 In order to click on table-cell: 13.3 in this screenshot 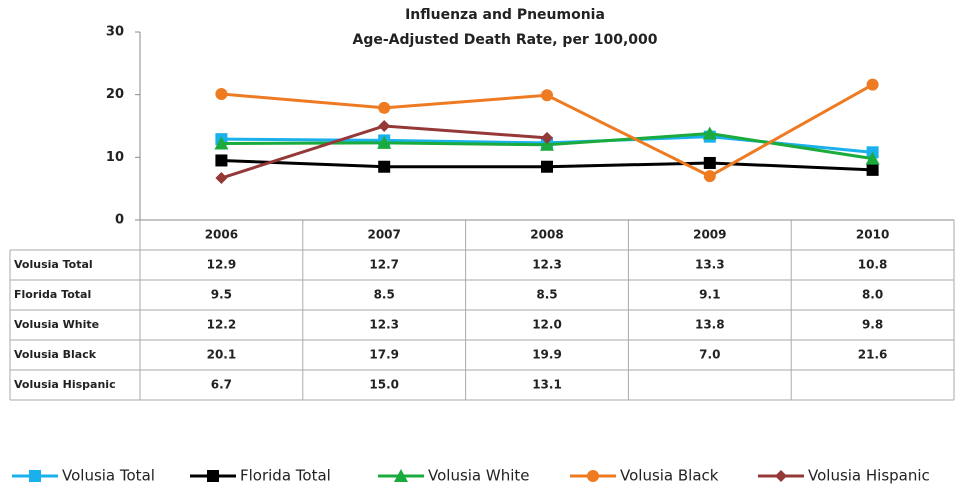, I will do `click(710, 265)`.